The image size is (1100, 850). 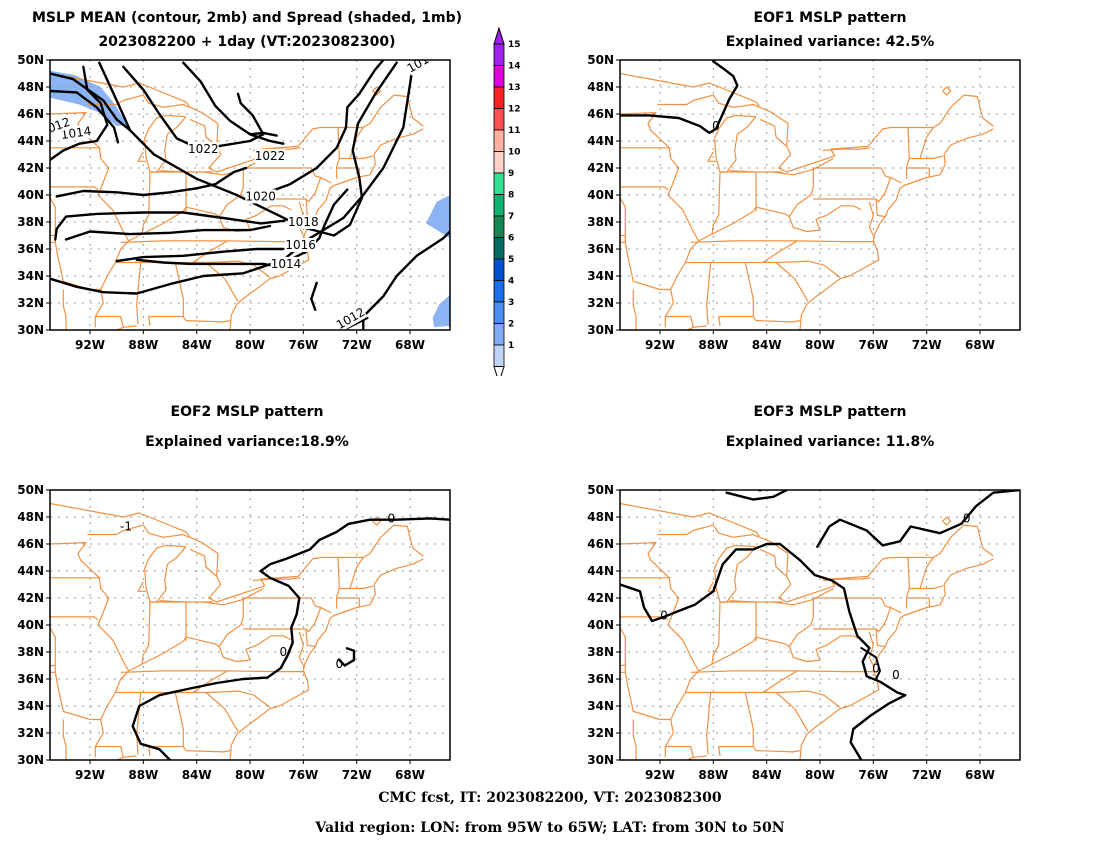 What do you see at coordinates (600, 303) in the screenshot?
I see `lat-tick-label: 32N` at bounding box center [600, 303].